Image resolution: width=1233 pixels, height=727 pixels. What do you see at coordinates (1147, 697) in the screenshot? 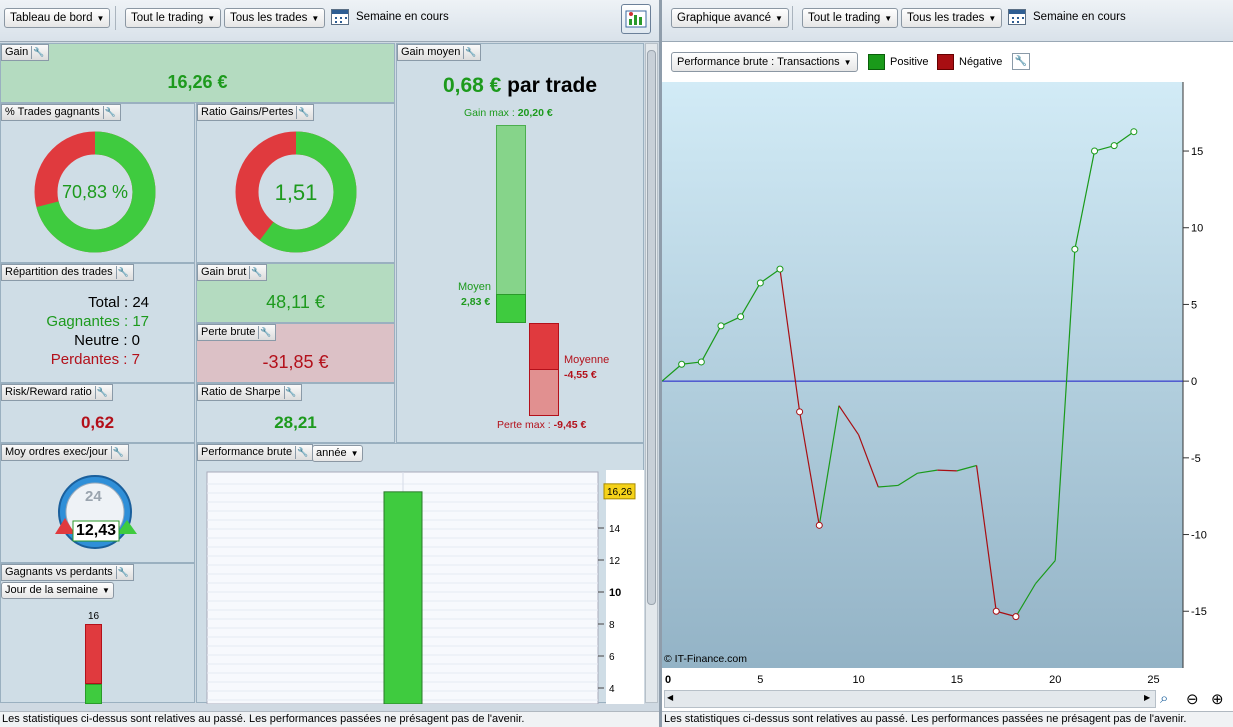
I see `scroll-right-arrow-icon: ▶` at bounding box center [1147, 697].